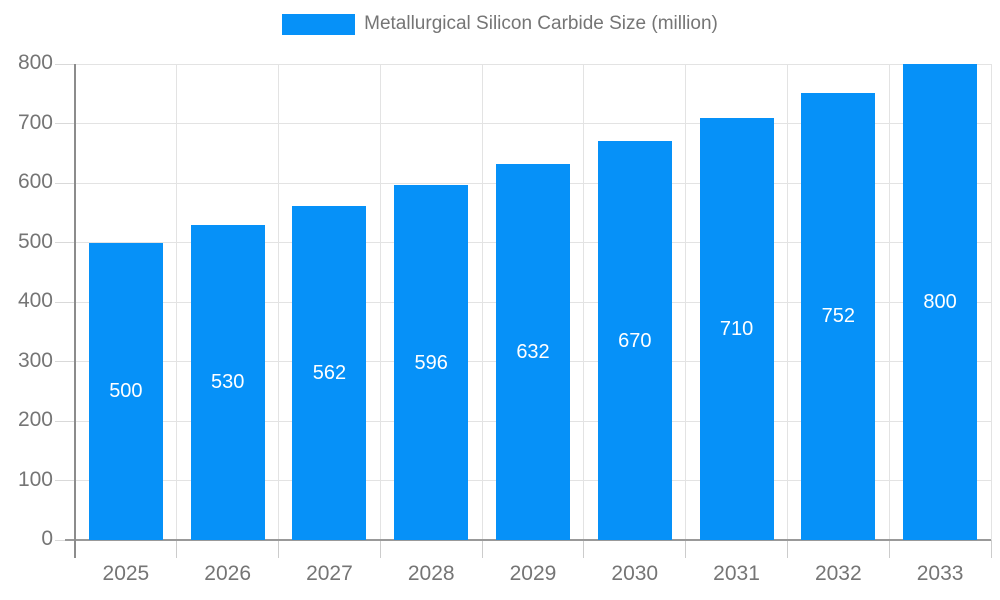  What do you see at coordinates (634, 340) in the screenshot?
I see `bar-2030` at bounding box center [634, 340].